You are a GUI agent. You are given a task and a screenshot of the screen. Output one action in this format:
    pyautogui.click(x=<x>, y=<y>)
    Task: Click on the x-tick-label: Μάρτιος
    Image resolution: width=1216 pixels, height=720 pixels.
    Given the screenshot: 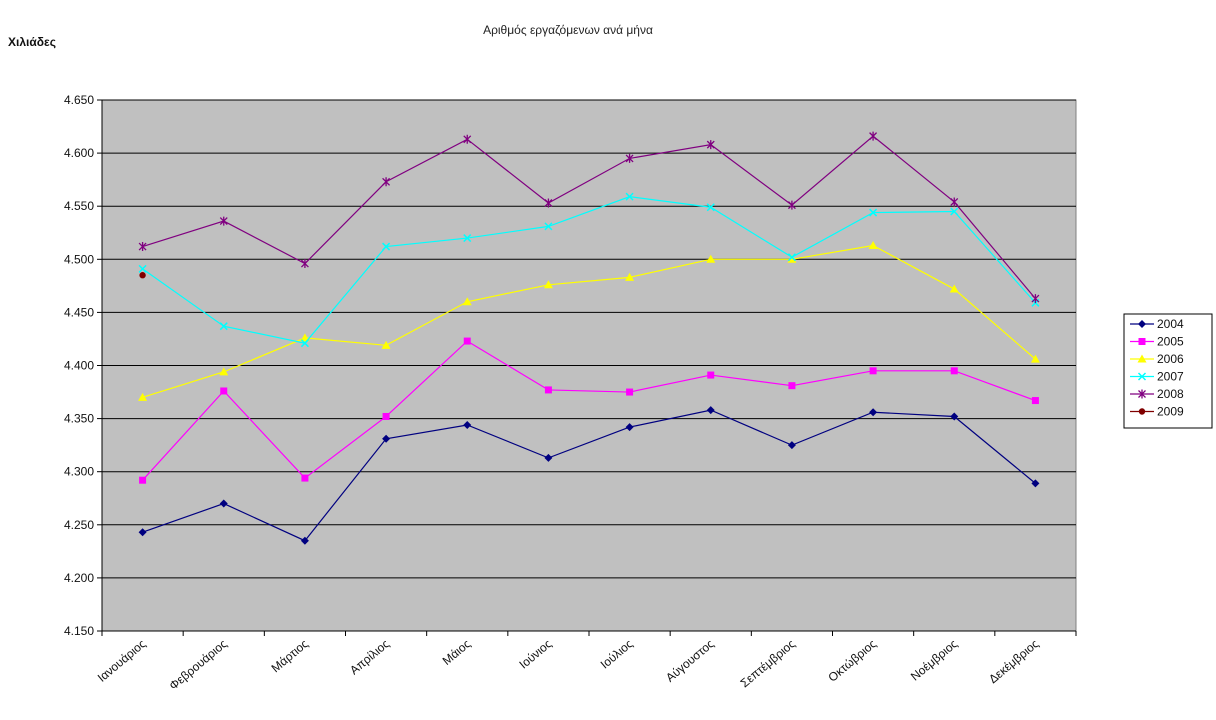 What is the action you would take?
    pyautogui.click(x=290, y=655)
    